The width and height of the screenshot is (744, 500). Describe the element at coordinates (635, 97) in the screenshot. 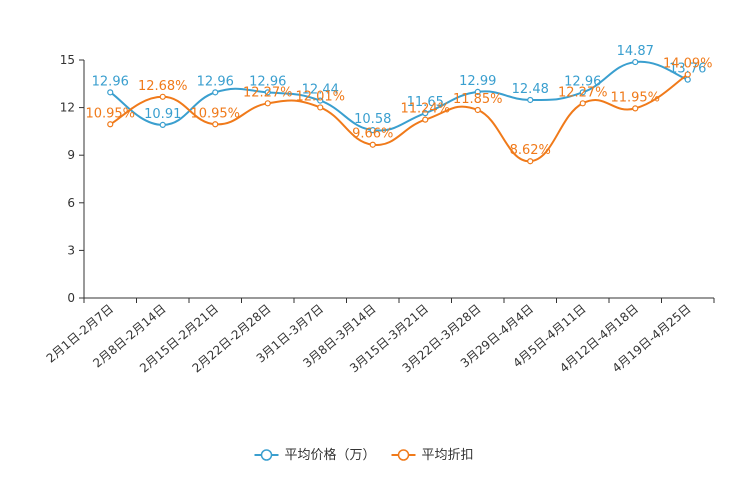

I see `data-label: 11.95%` at that location.